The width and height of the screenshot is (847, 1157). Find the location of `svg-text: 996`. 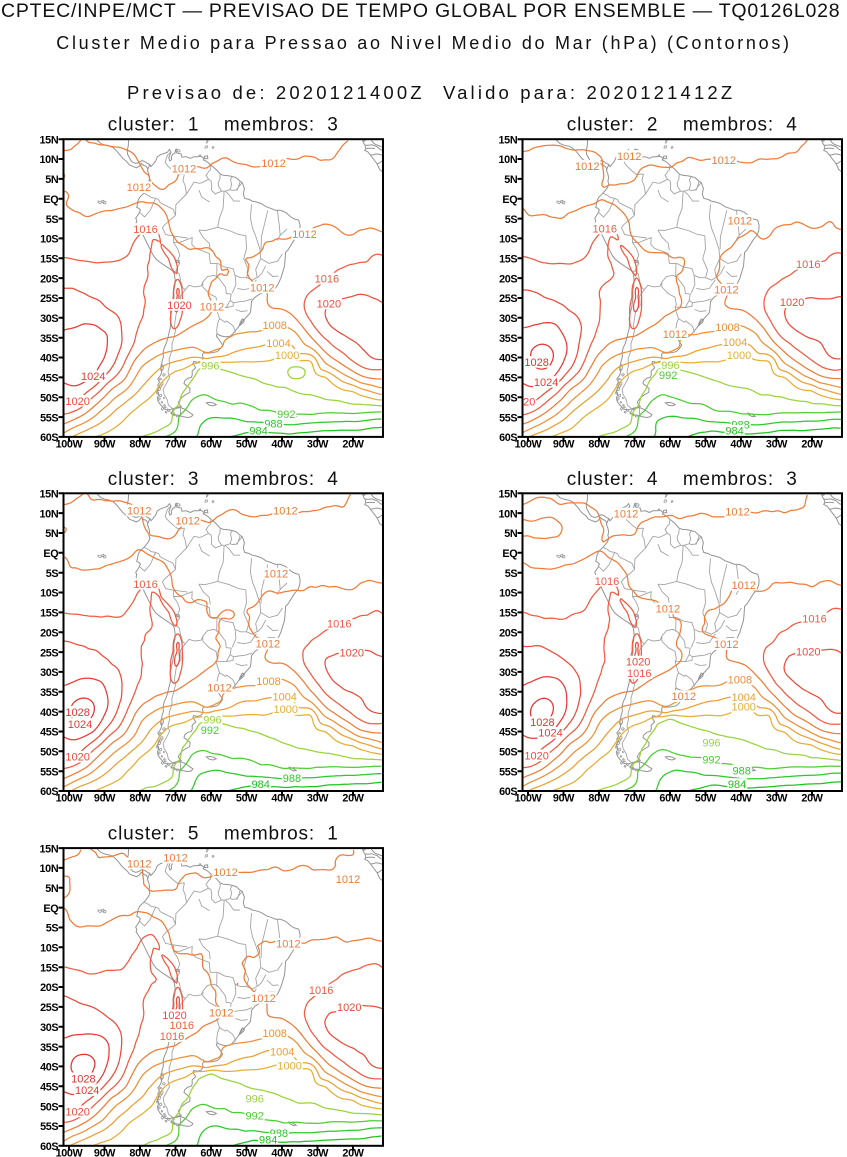

svg-text: 996 is located at coordinates (255, 1100).